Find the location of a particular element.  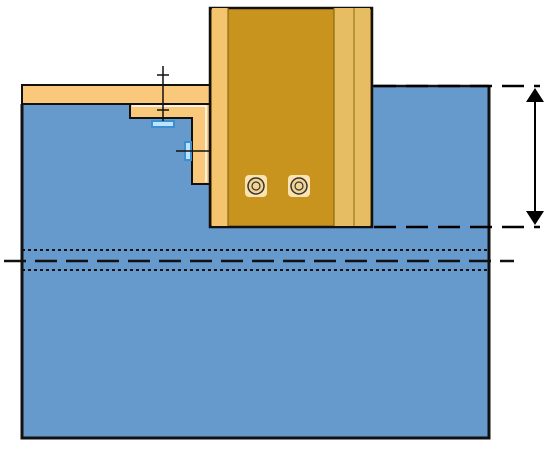

double-arrow-icon is located at coordinates (535, 156).